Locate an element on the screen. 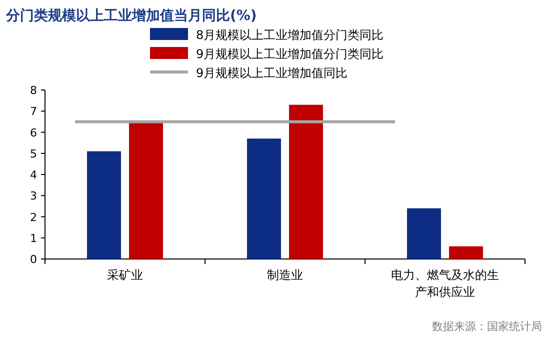 The image size is (550, 338). x-tick-label: 电力、燃气及水的生产和供应业 is located at coordinates (445, 283).